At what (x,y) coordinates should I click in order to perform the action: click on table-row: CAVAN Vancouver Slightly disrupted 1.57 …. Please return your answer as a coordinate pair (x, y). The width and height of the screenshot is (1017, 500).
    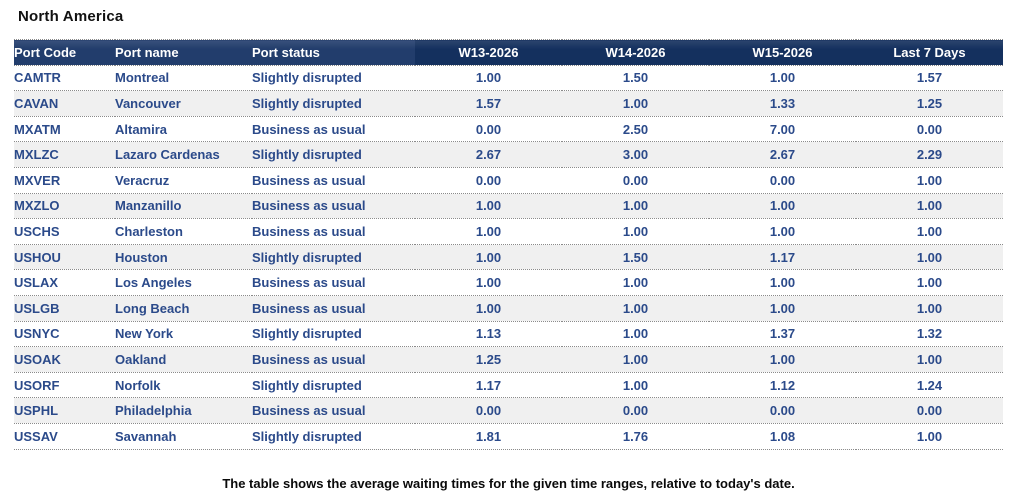
    Looking at the image, I should click on (508, 103).